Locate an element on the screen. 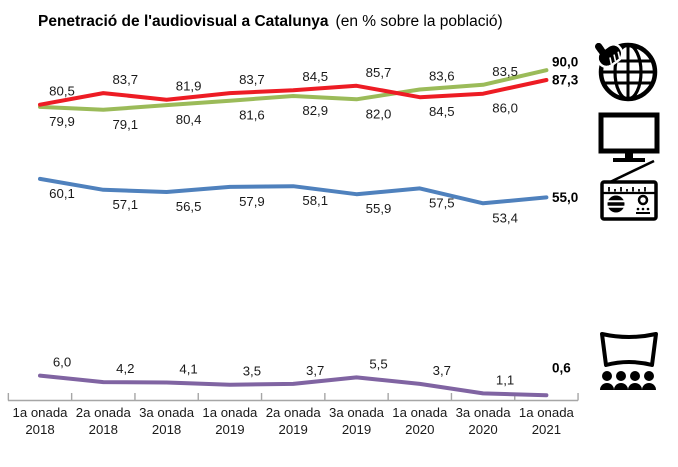  point-label-internet: 83,5 is located at coordinates (505, 71).